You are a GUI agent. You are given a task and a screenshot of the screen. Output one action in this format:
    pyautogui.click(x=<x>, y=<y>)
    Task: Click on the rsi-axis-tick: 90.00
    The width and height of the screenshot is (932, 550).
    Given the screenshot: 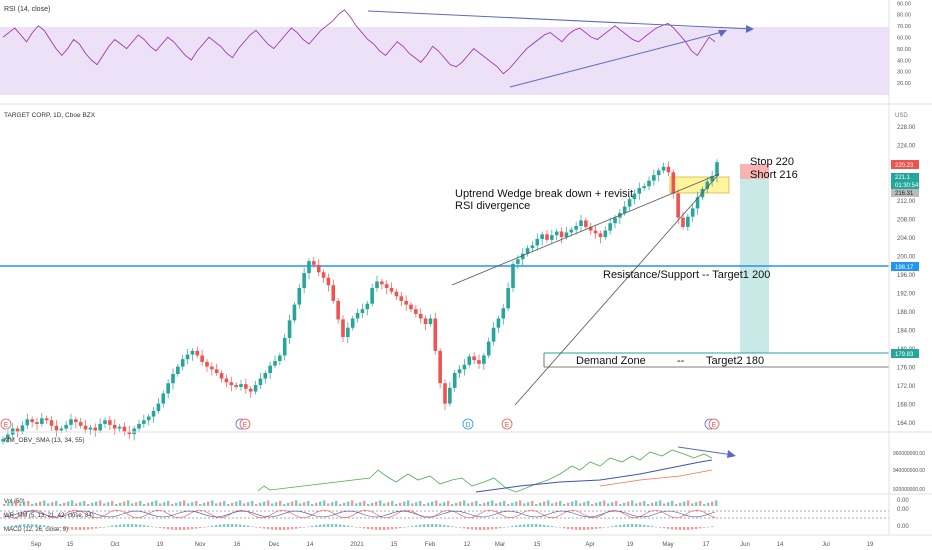 What is the action you would take?
    pyautogui.click(x=904, y=4)
    